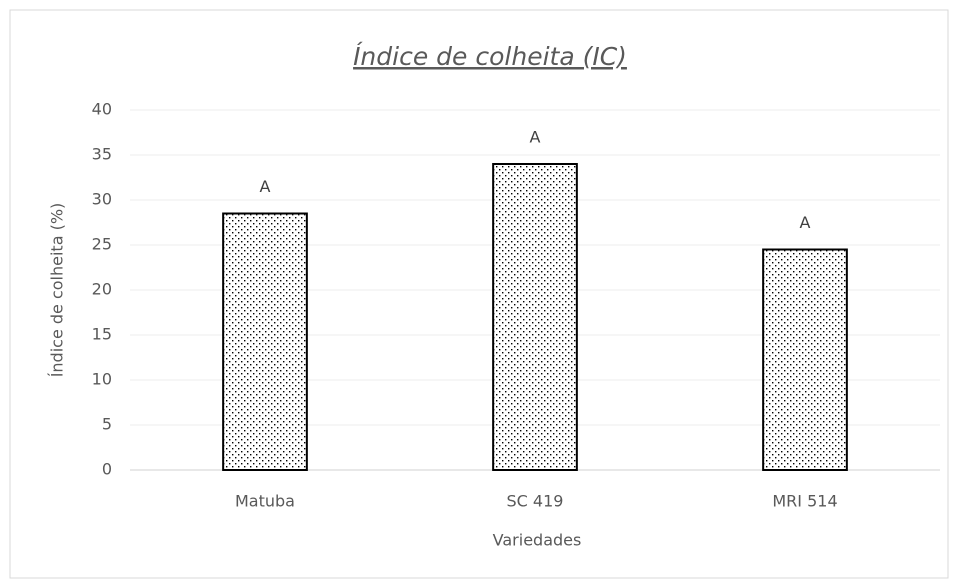 This screenshot has width=958, height=584. What do you see at coordinates (265, 501) in the screenshot?
I see `x-tick-label: Matuba` at bounding box center [265, 501].